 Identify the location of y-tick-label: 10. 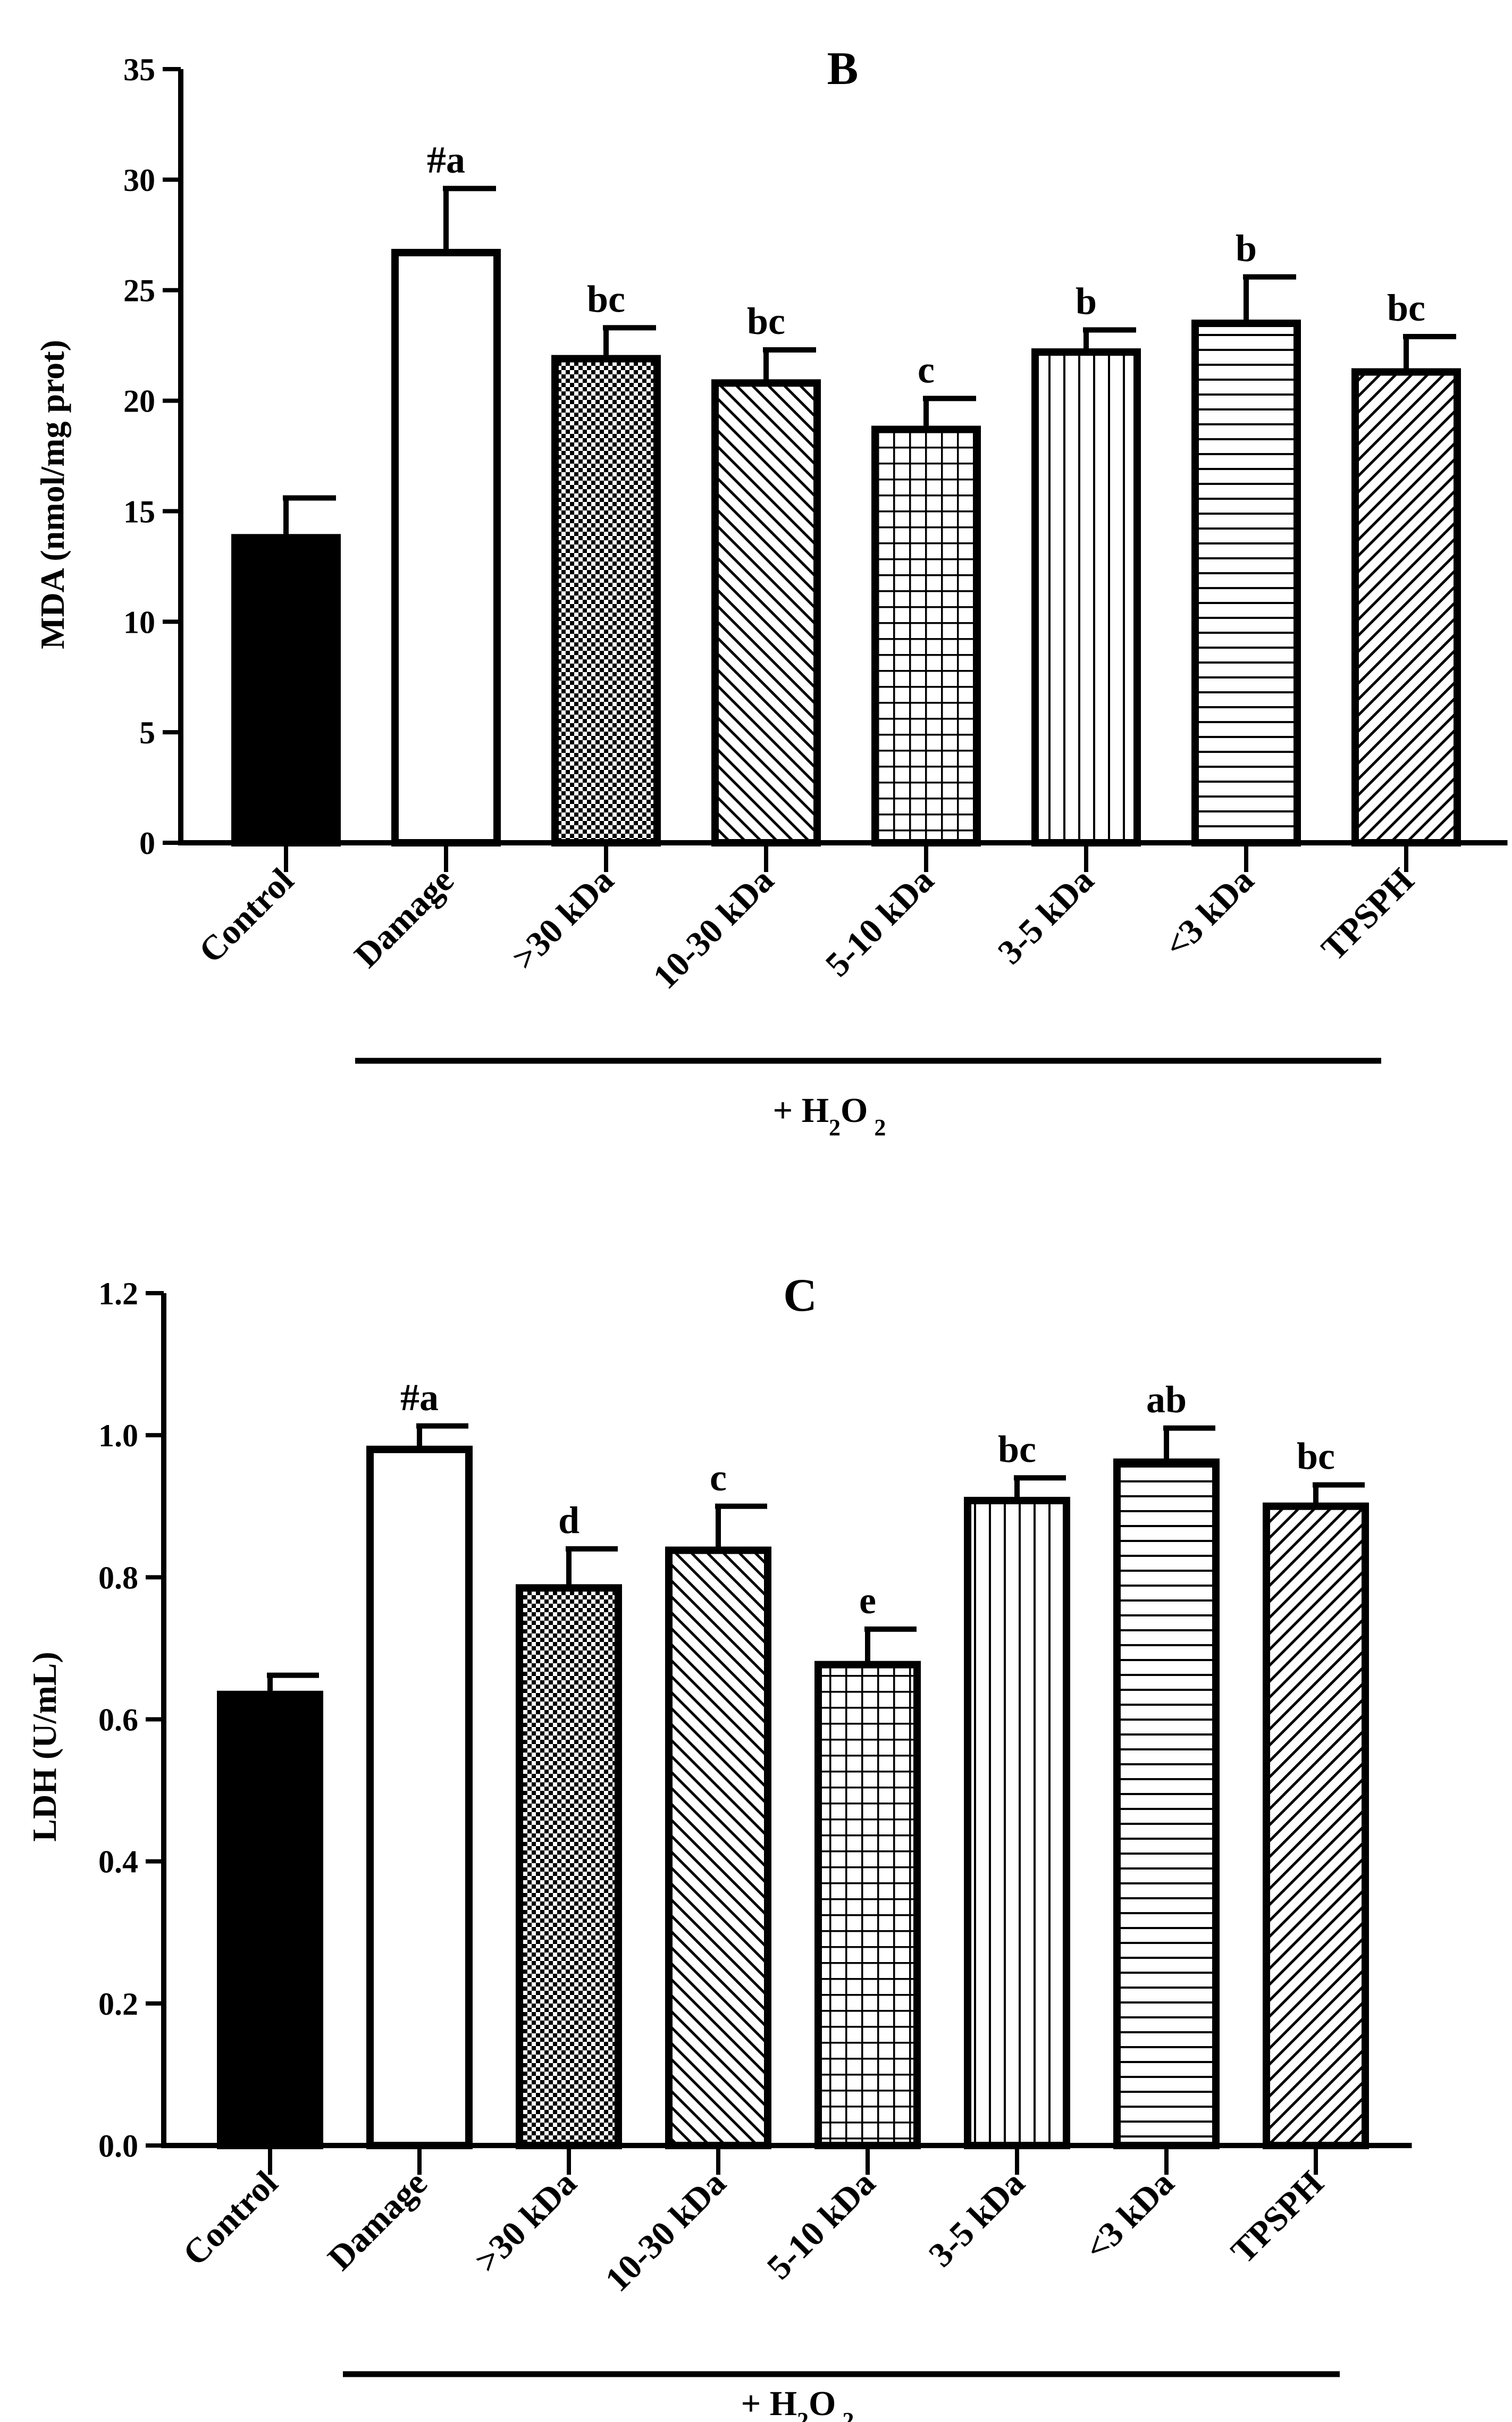
(139, 622).